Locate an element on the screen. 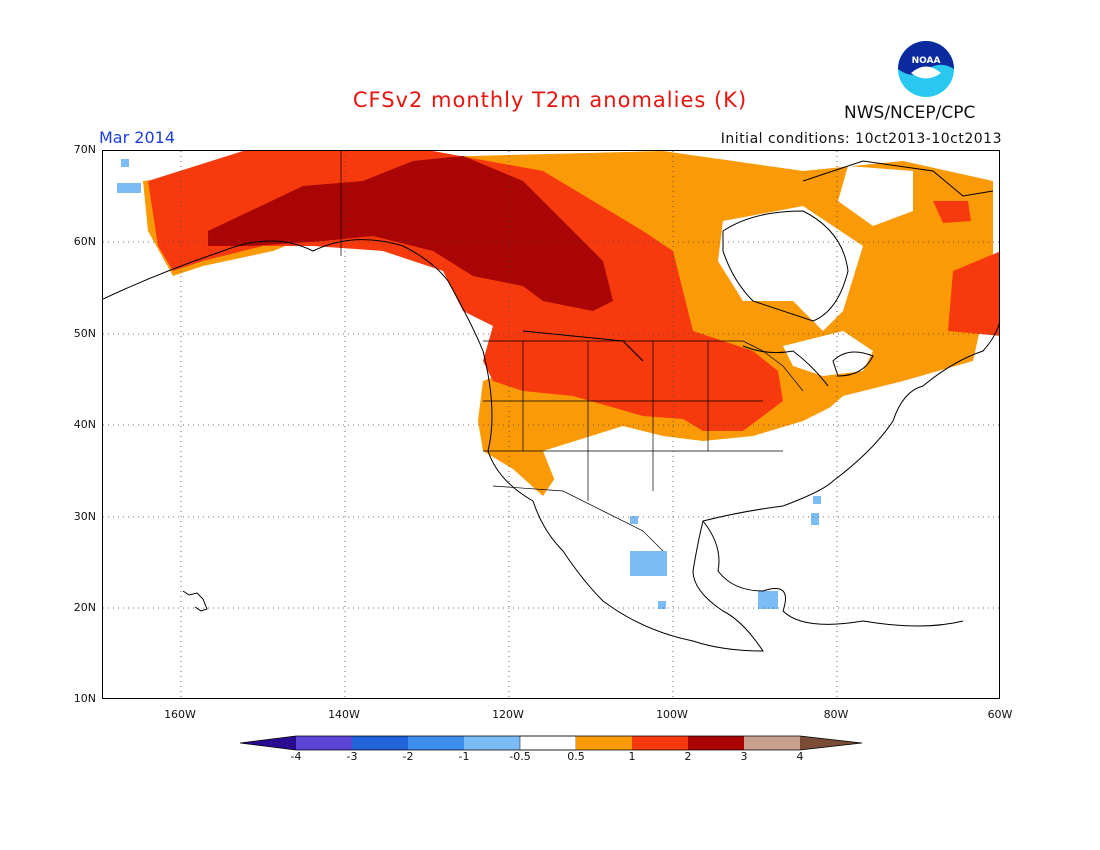 The height and width of the screenshot is (850, 1100). colorbar-label: 0.5 is located at coordinates (576, 756).